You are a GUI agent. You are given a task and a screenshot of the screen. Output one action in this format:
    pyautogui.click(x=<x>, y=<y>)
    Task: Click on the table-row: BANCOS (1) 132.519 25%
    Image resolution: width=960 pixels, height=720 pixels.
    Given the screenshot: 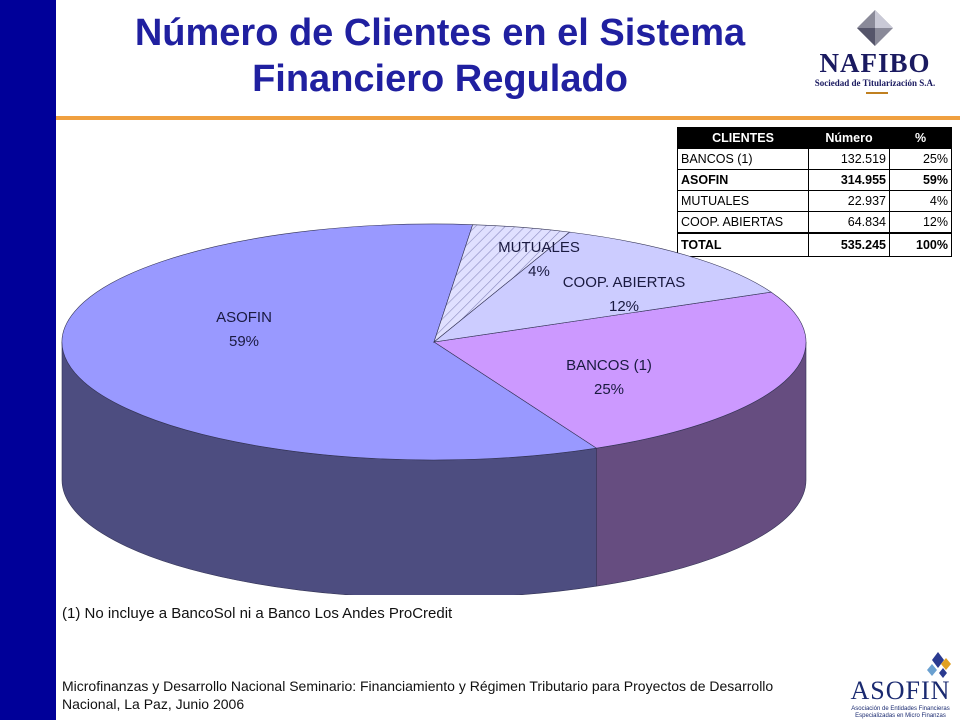 What is the action you would take?
    pyautogui.click(x=814, y=159)
    